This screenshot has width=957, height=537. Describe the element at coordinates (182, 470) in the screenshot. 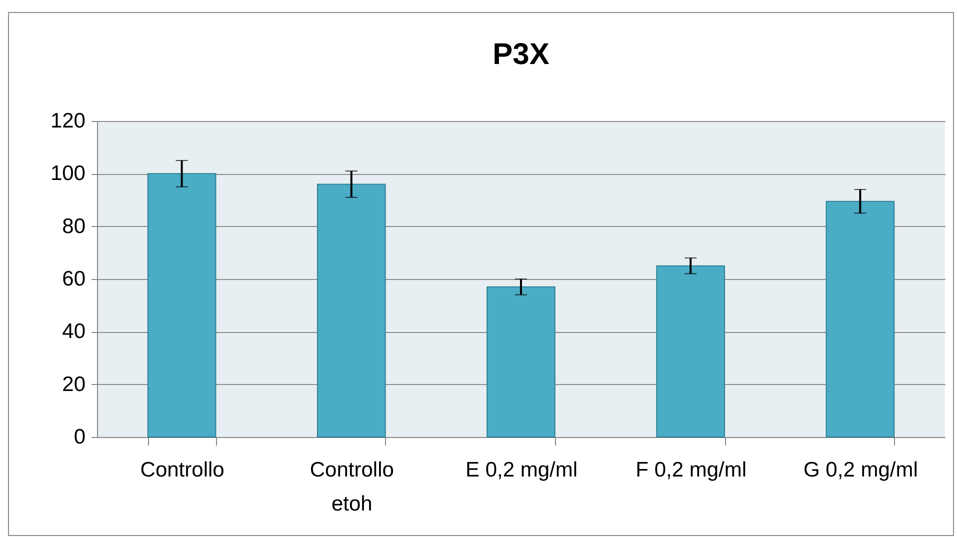

I see `x-tick-label: Controllo` at that location.